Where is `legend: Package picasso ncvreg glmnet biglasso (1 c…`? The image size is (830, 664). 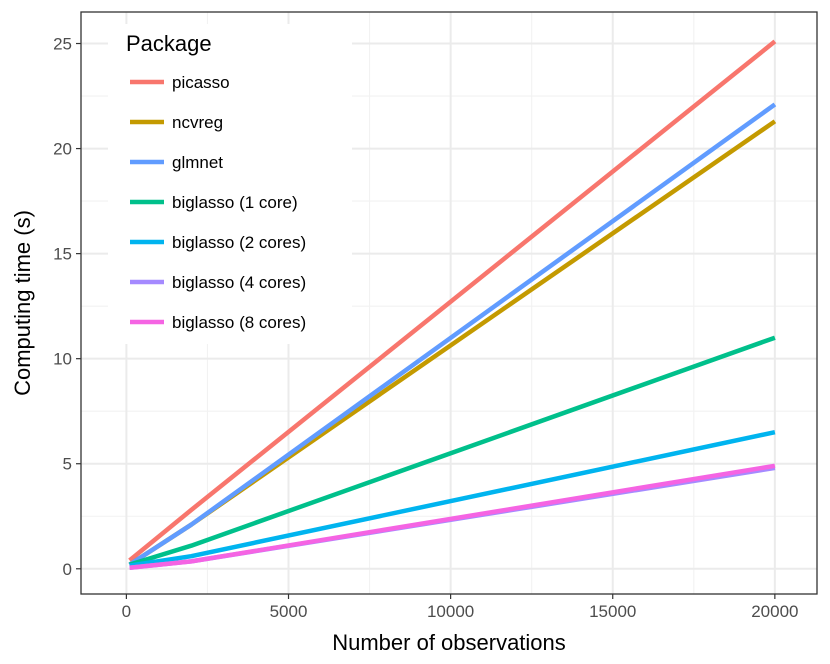 legend: Package picasso ncvreg glmnet biglasso (1 c… is located at coordinates (230, 184).